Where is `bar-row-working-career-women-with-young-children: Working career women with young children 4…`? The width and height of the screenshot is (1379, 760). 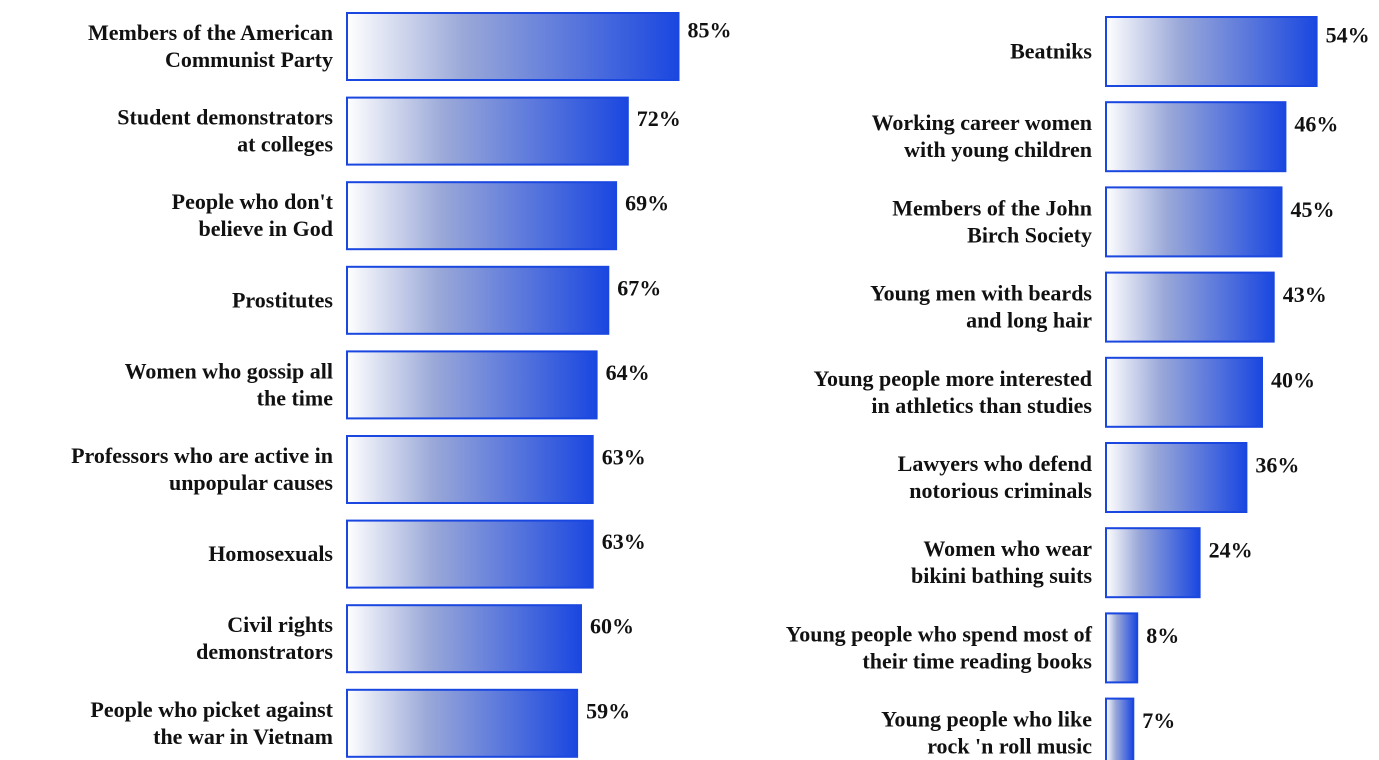
bar-row-working-career-women-with-young-children: Working career women with young children 4… is located at coordinates (1105, 137).